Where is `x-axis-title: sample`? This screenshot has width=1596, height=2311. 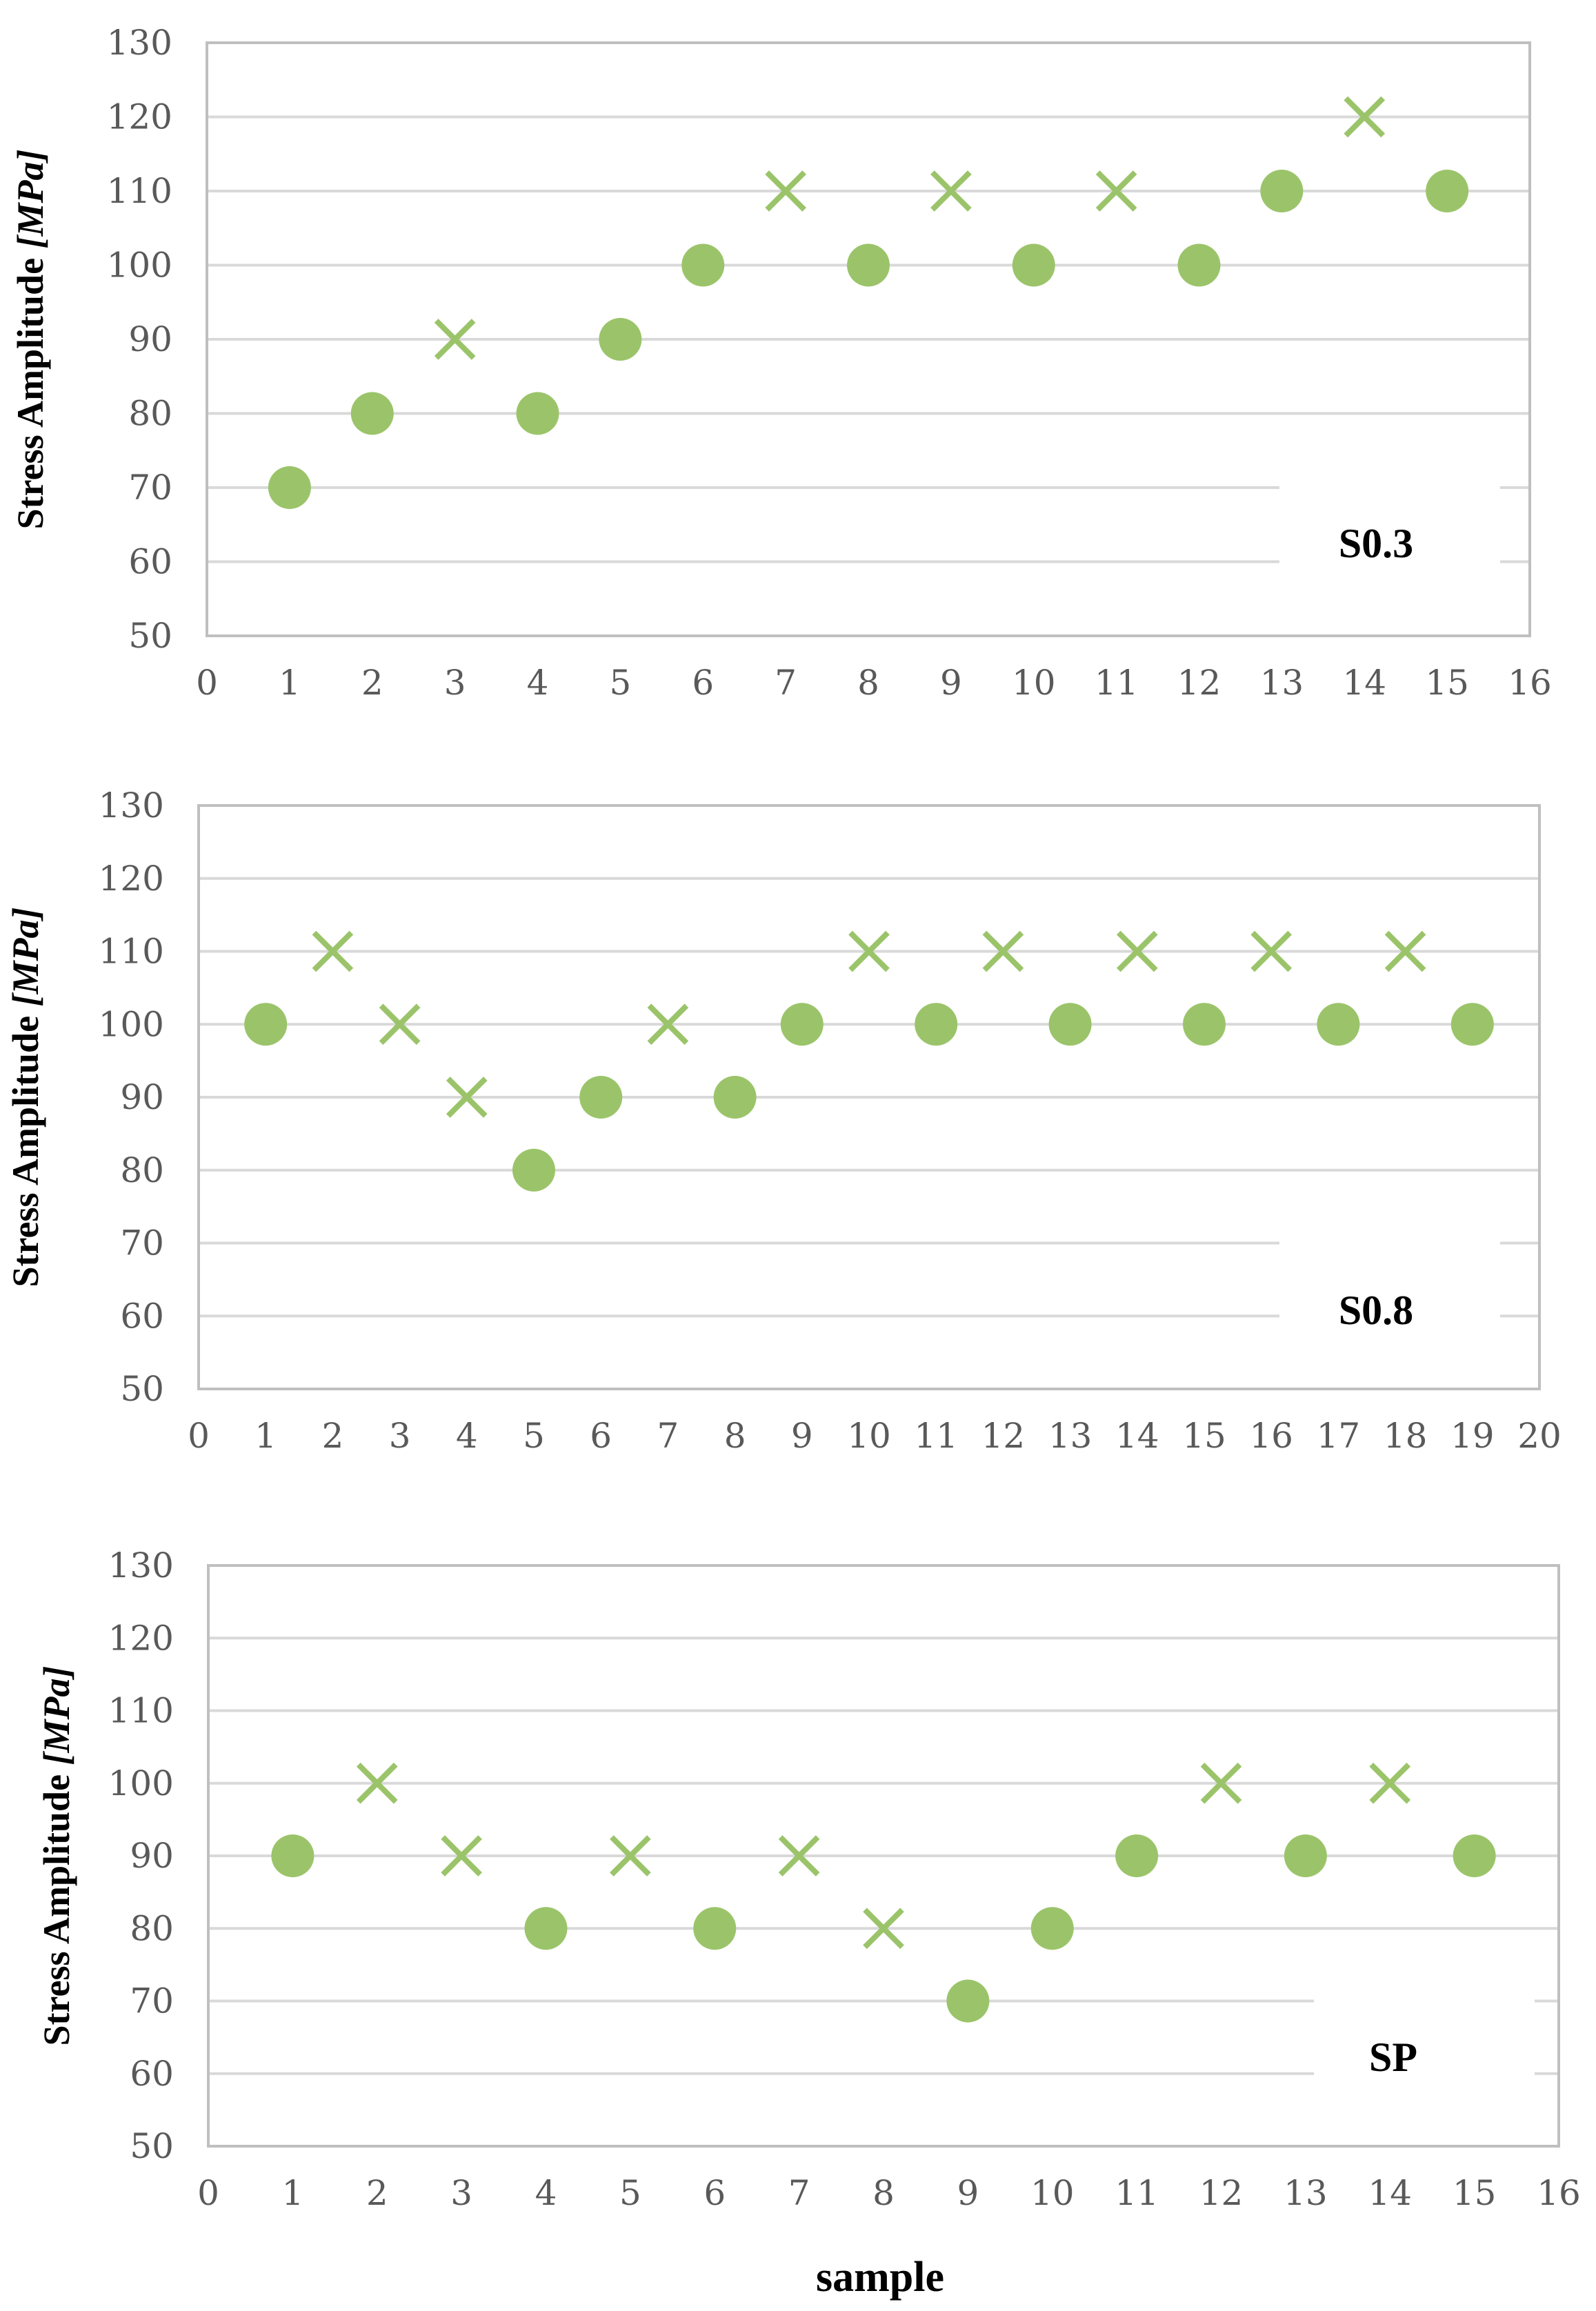 x-axis-title: sample is located at coordinates (880, 2277).